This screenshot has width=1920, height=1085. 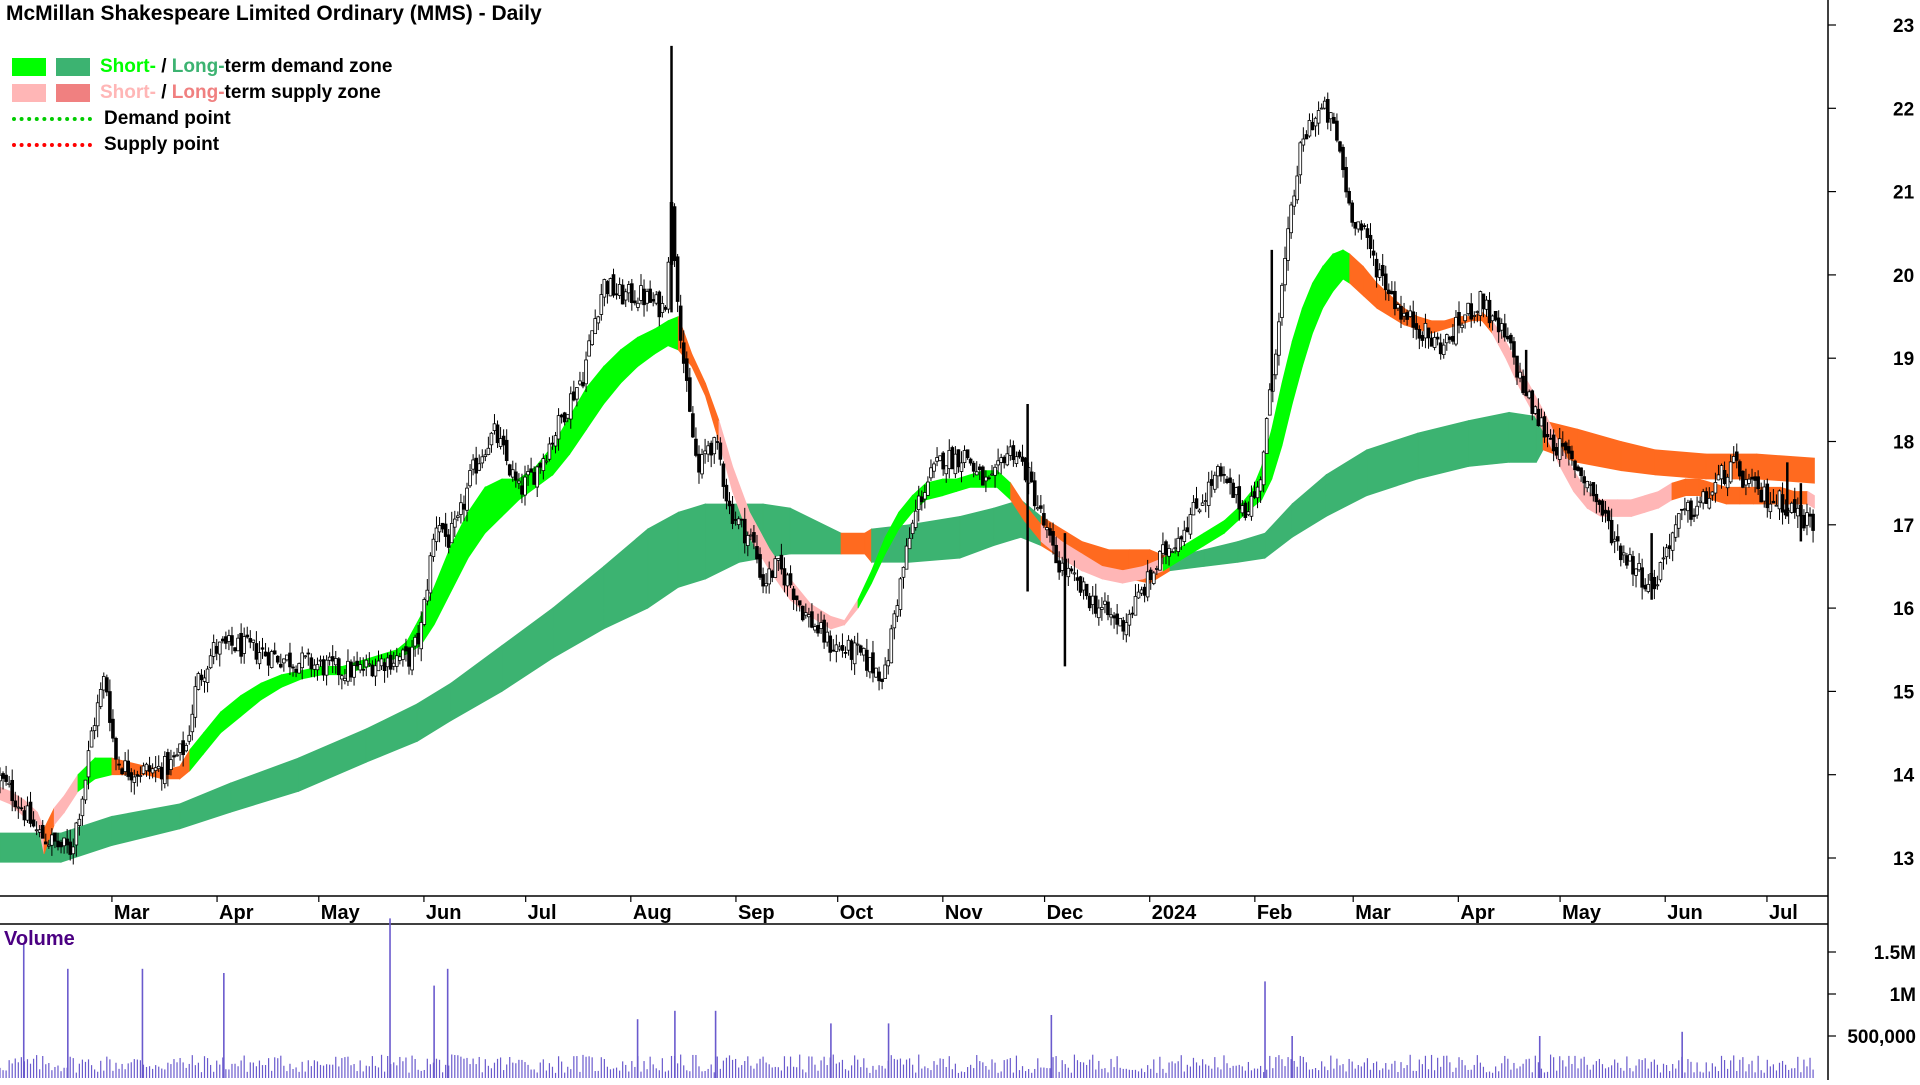 What do you see at coordinates (302, 92) in the screenshot?
I see `legend-supply-rest: term supply zone` at bounding box center [302, 92].